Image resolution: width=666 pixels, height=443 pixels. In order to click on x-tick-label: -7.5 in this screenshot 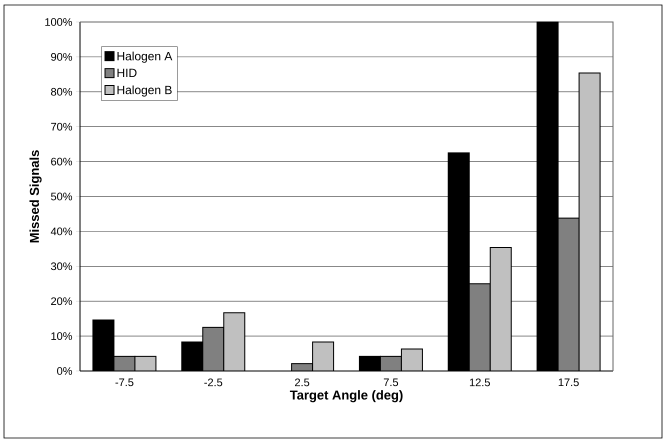, I will do `click(124, 382)`.